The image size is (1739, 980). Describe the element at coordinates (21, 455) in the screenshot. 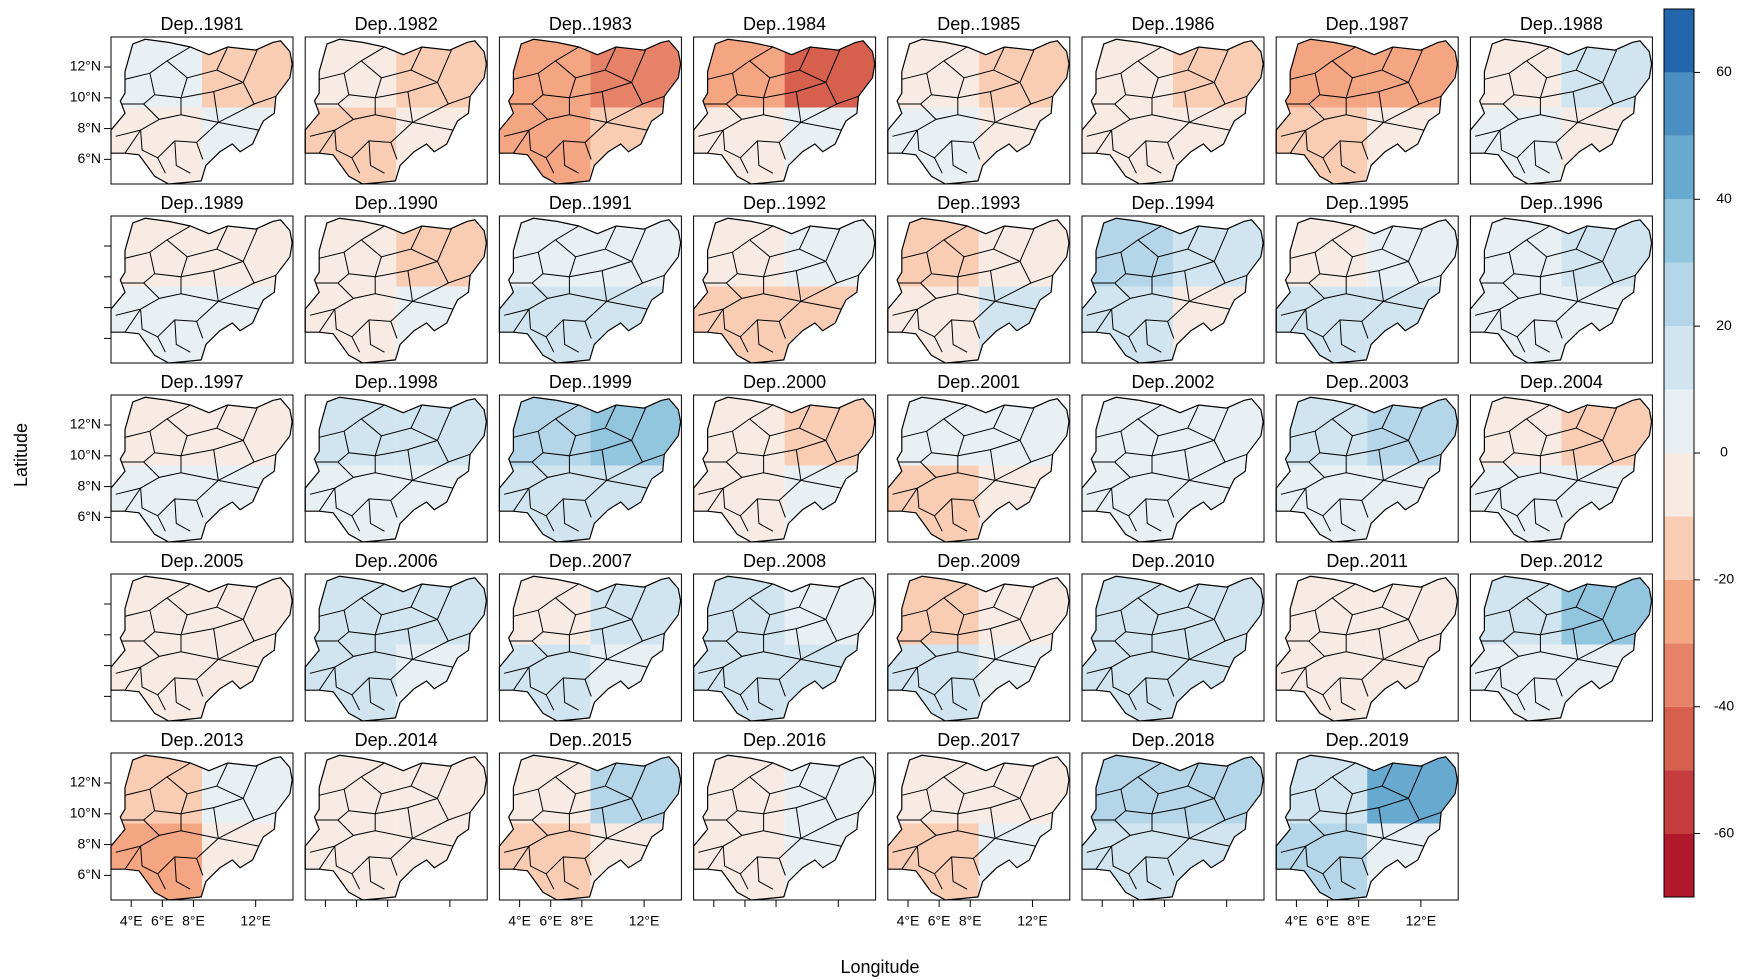

I see `y-axis-label: Latitude` at that location.